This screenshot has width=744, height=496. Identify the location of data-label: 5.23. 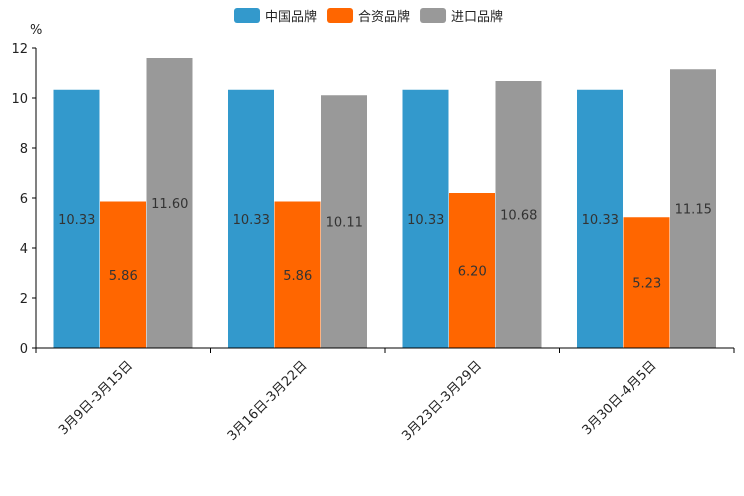
(646, 284).